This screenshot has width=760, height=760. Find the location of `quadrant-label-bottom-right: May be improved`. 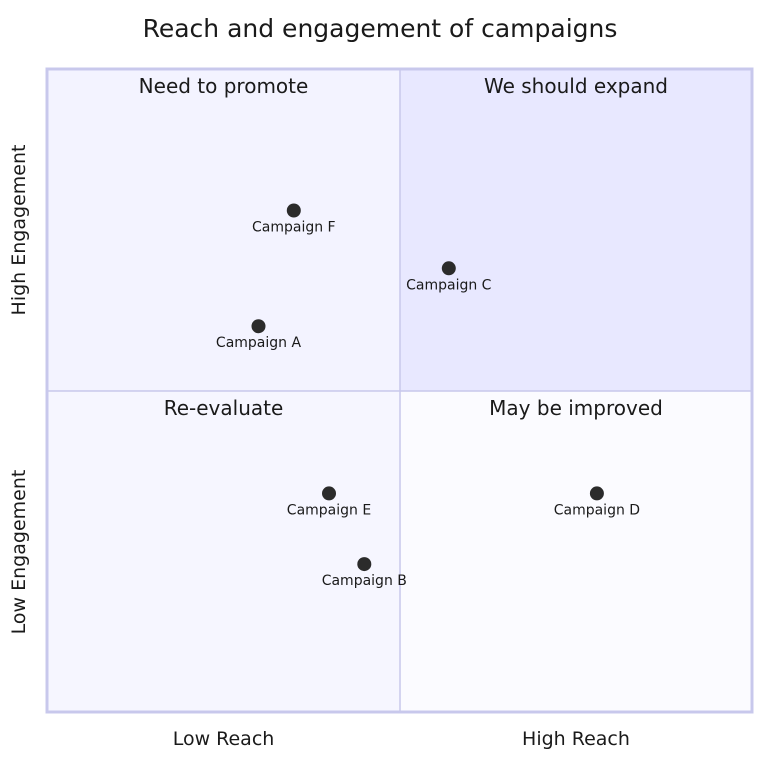

quadrant-label-bottom-right: May be improved is located at coordinates (576, 408).